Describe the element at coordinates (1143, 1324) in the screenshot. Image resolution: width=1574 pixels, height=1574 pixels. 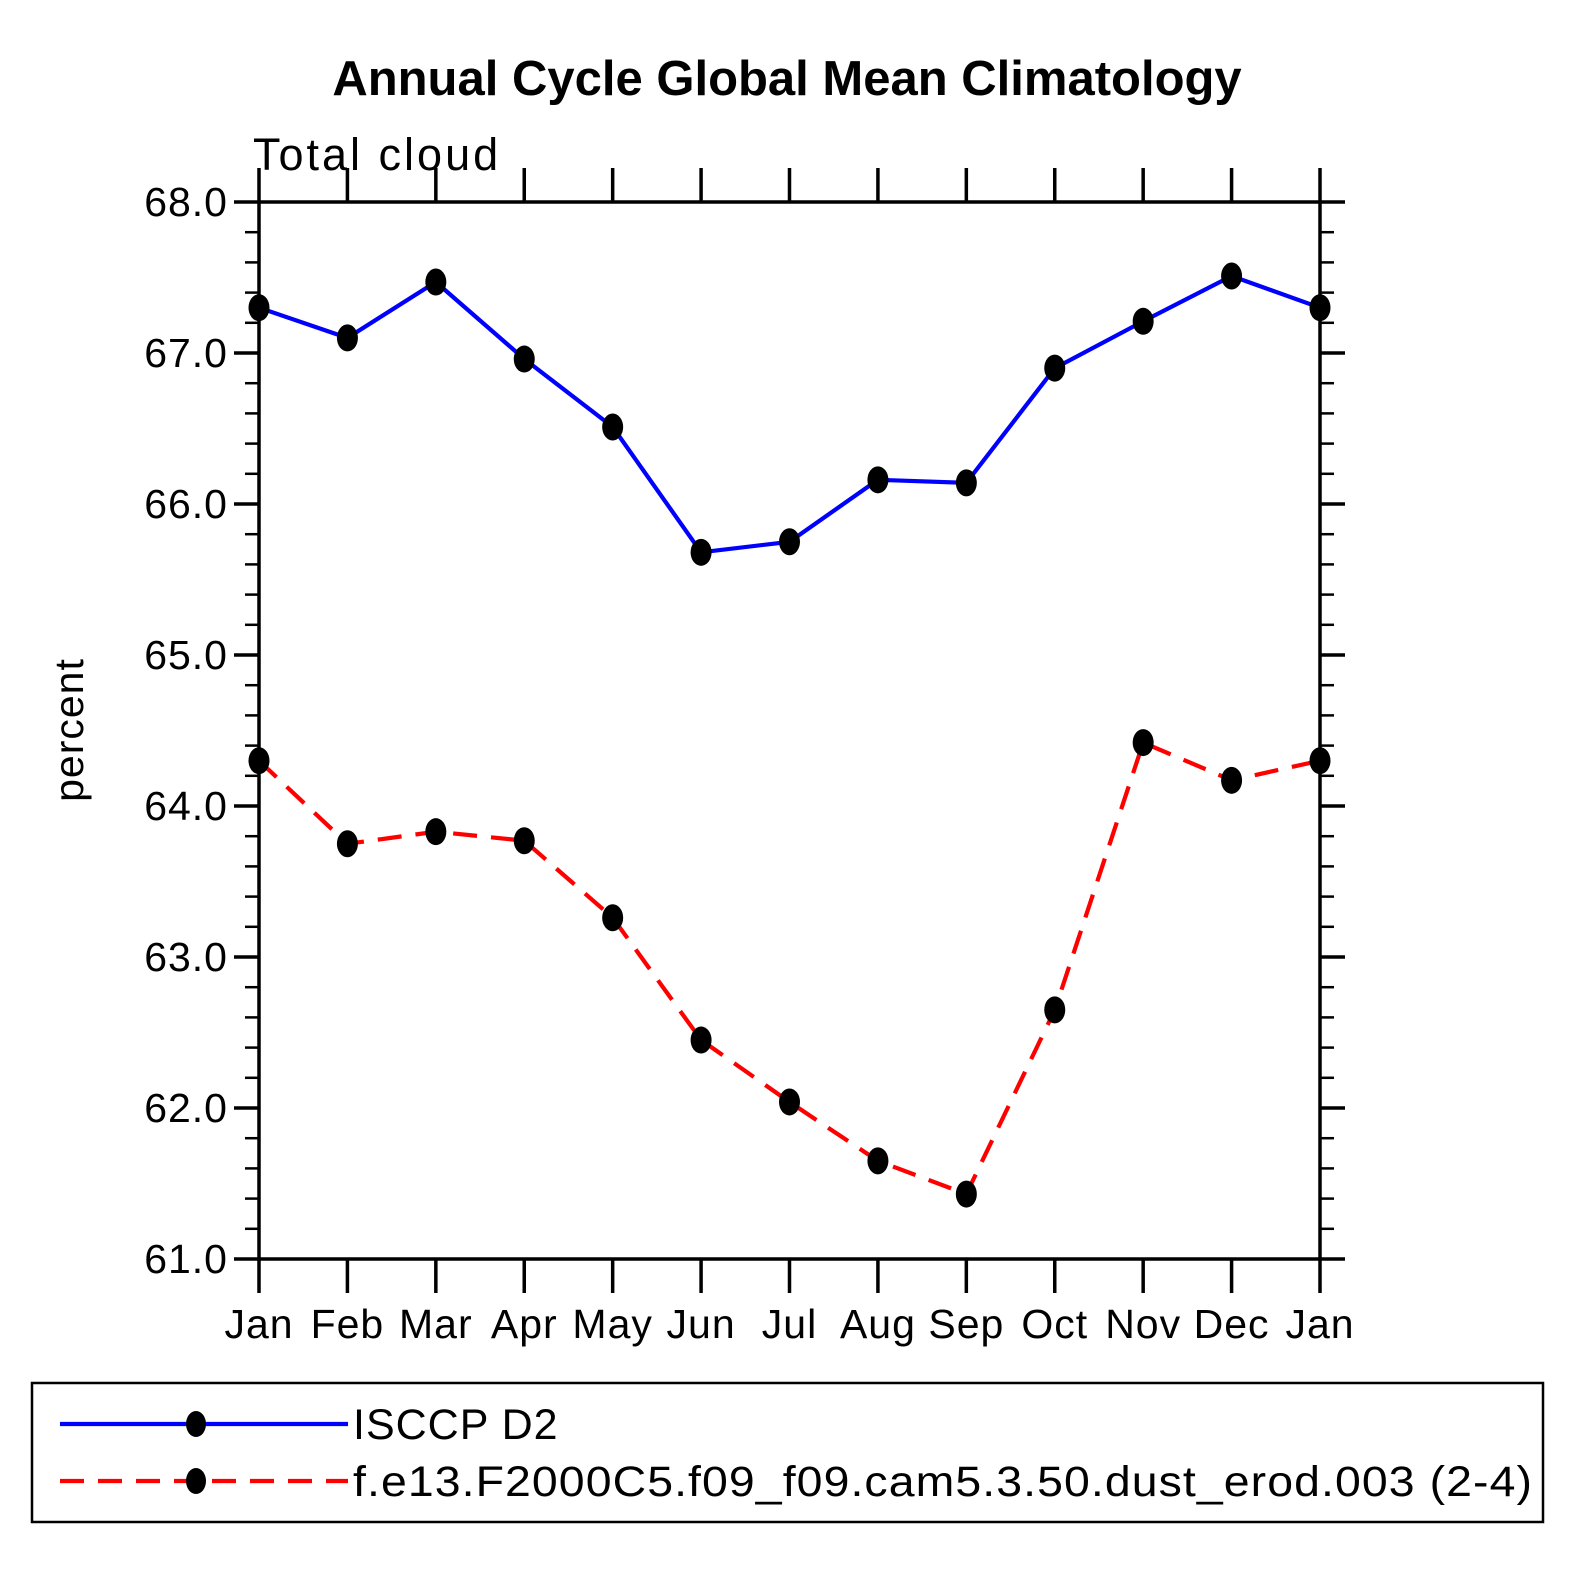
I see `x-tick-label: Nov` at that location.